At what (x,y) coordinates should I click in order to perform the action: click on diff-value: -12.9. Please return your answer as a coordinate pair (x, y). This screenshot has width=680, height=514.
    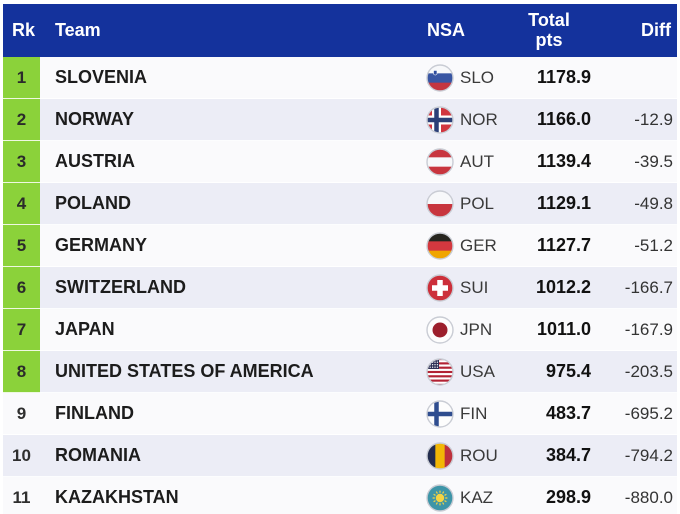
    Looking at the image, I should click on (637, 119).